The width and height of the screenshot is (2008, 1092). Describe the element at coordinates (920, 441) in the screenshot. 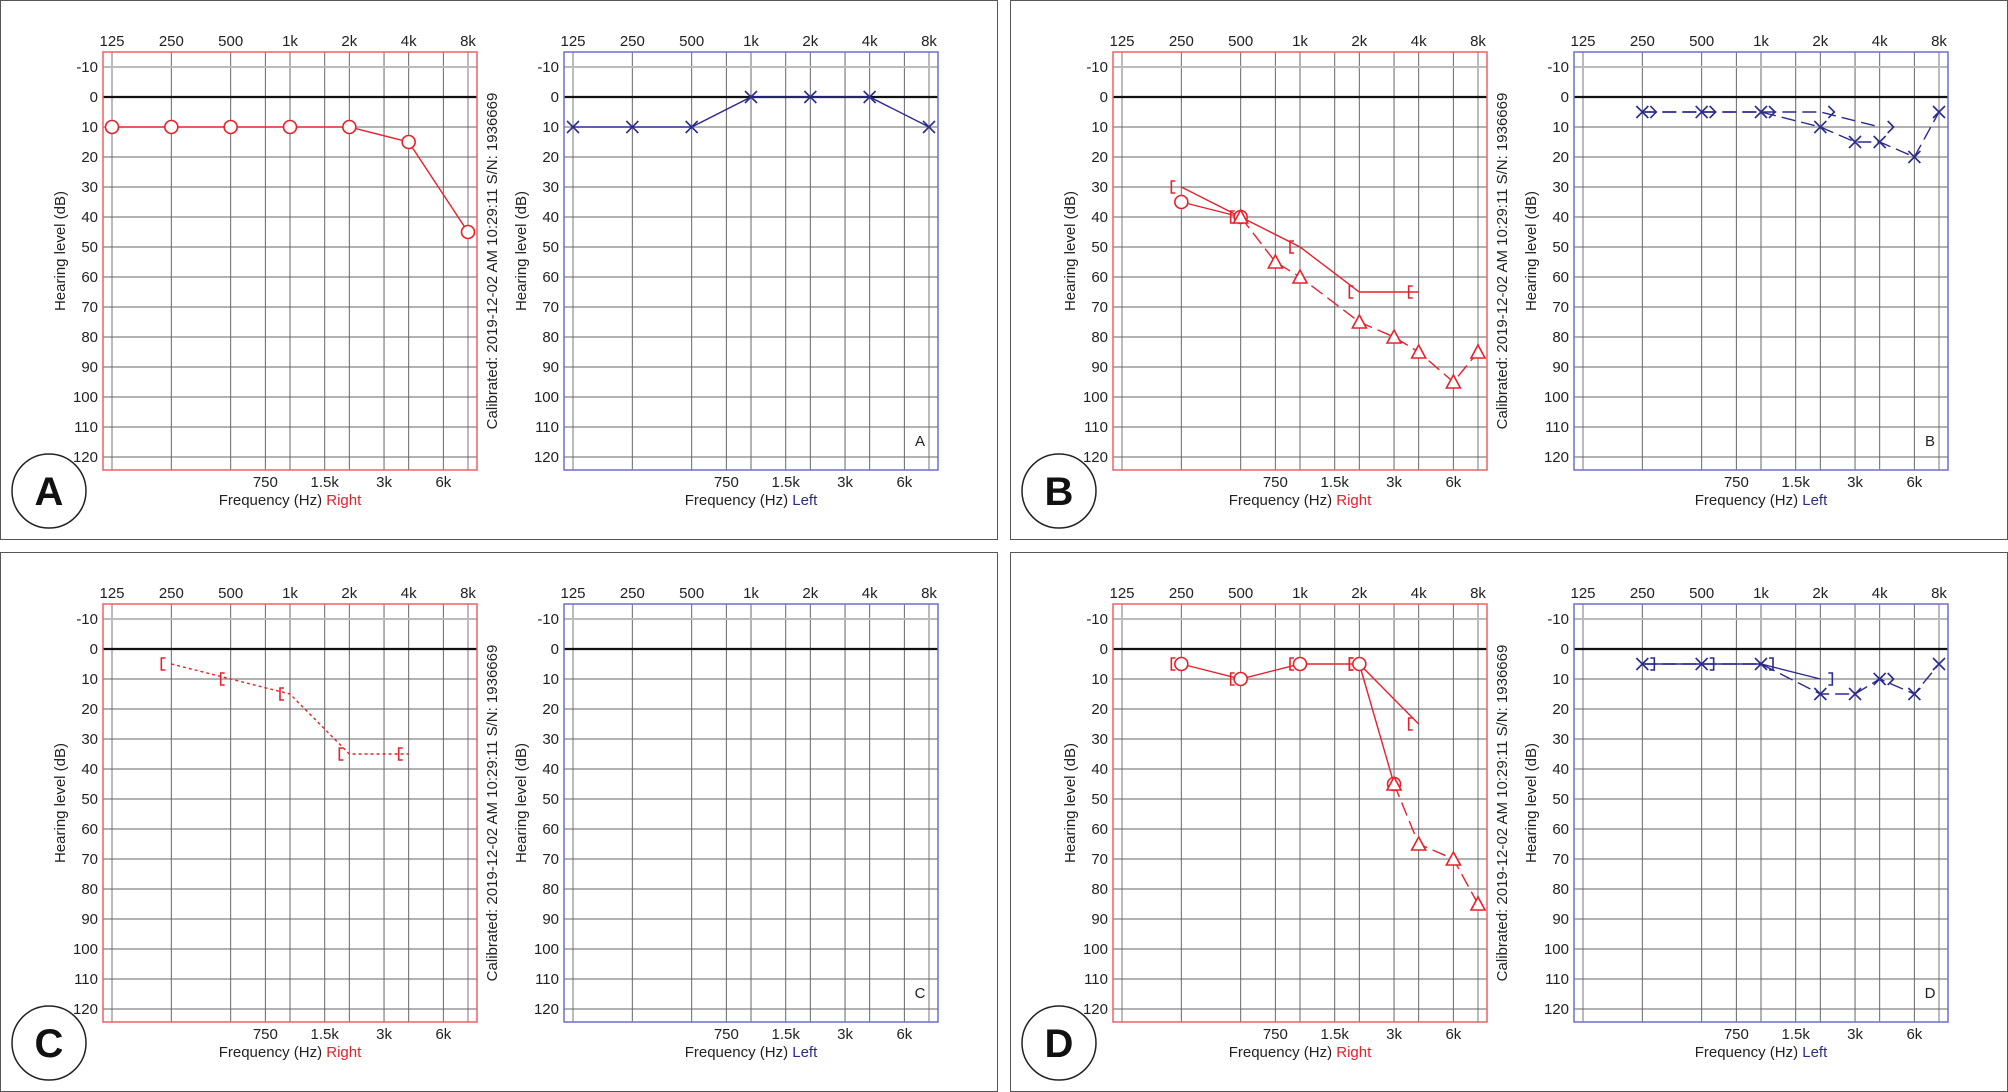

I see `panel-letter-small: A` at that location.